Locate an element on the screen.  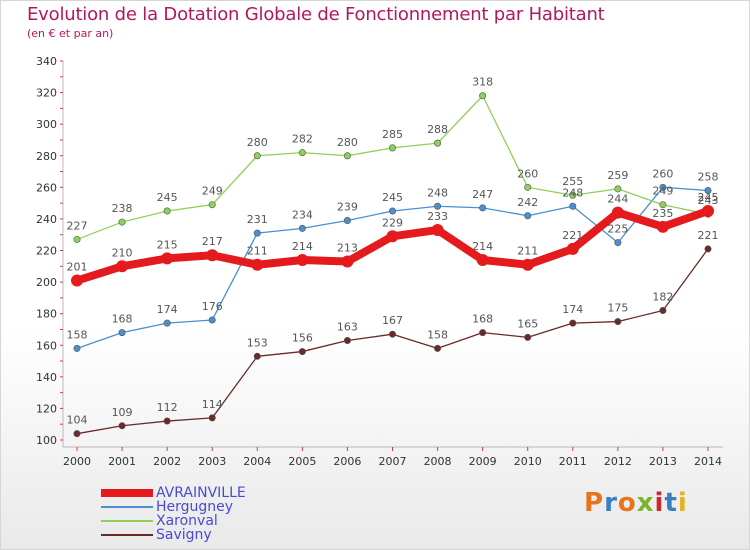
data-label-xaronval: 288 is located at coordinates (437, 129).